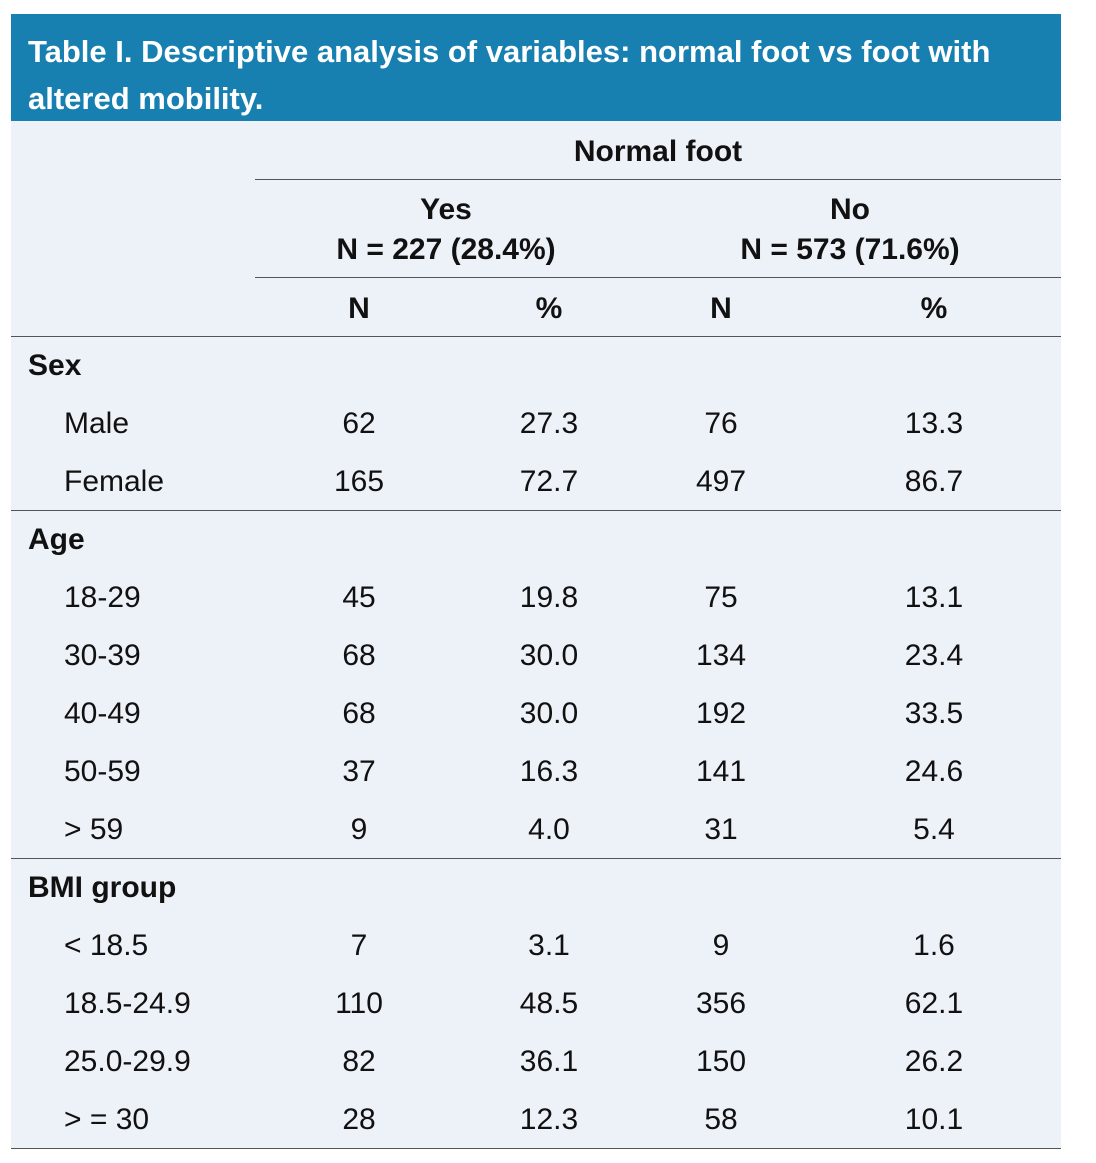  I want to click on cell: 45, so click(359, 597).